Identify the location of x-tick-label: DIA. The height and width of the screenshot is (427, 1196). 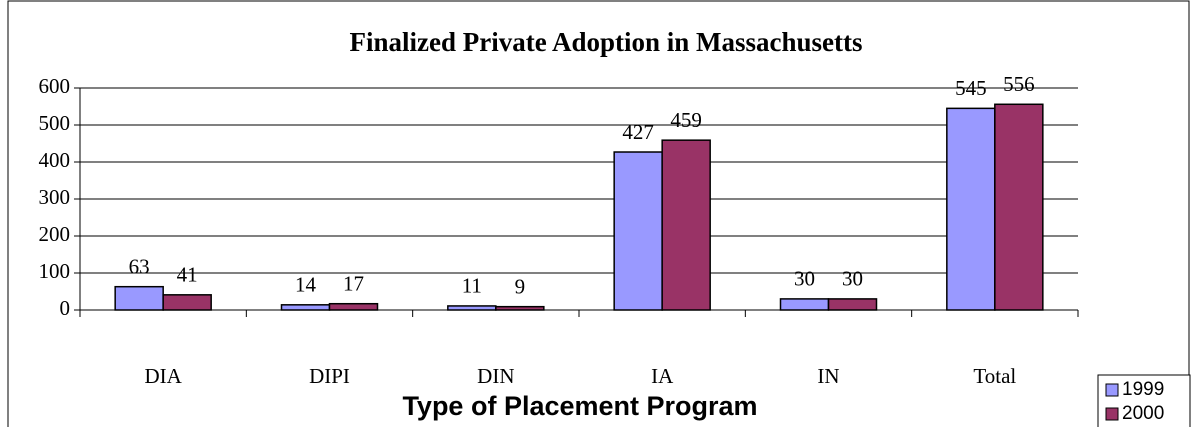
(164, 376).